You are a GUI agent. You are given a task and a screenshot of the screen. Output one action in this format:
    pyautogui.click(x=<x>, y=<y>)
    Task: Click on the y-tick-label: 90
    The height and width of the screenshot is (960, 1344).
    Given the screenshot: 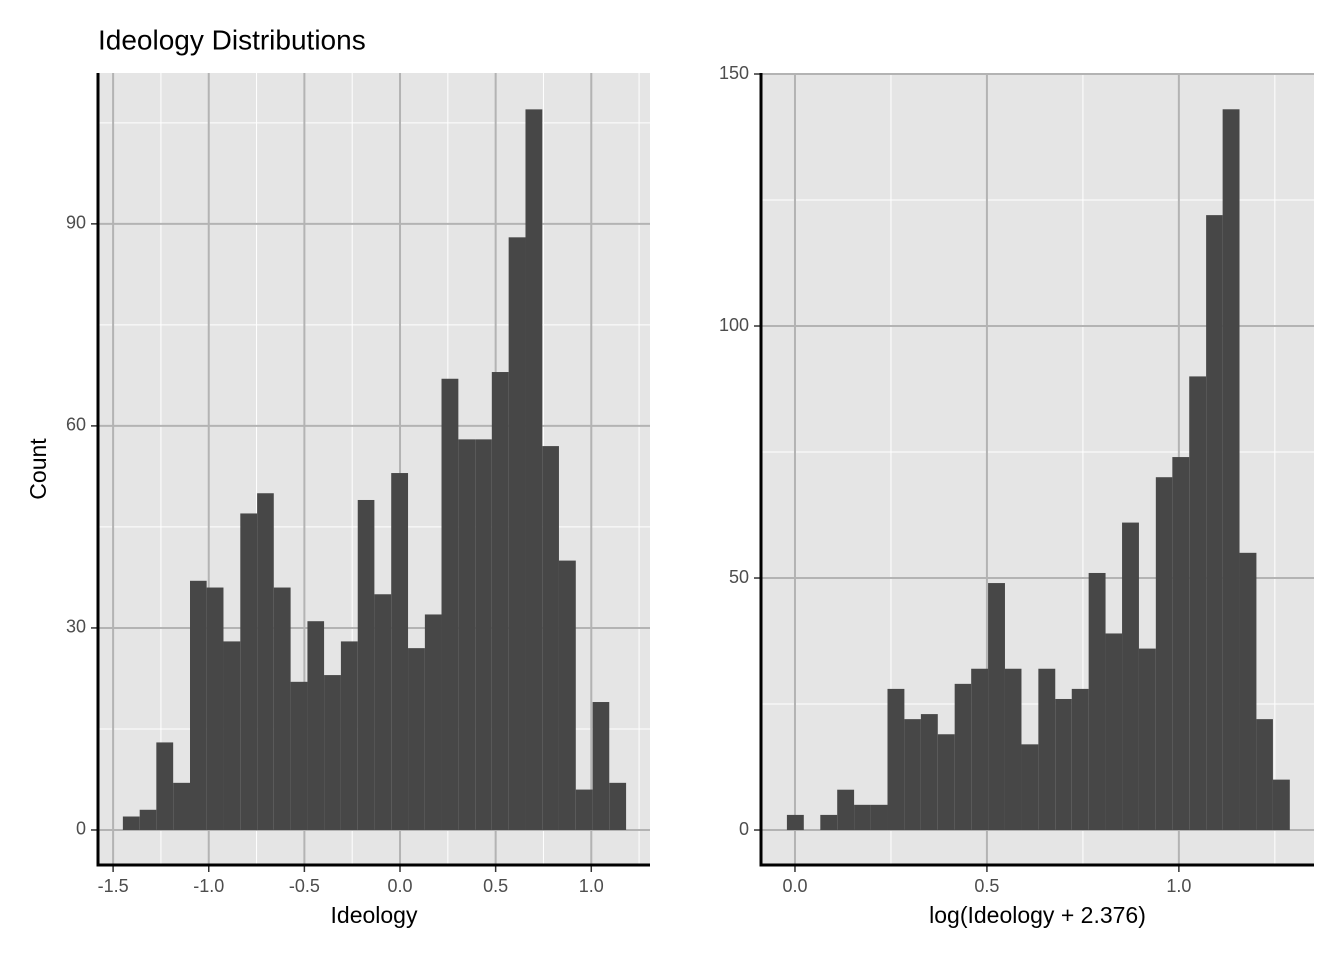 What is the action you would take?
    pyautogui.click(x=76, y=223)
    